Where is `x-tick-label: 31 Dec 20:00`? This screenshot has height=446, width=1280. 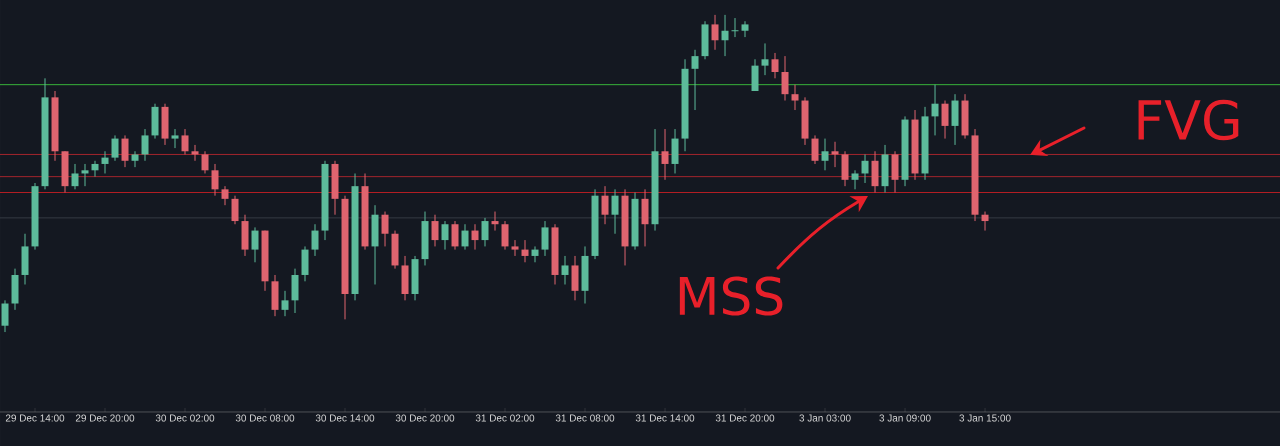 x-tick-label: 31 Dec 20:00 is located at coordinates (745, 418).